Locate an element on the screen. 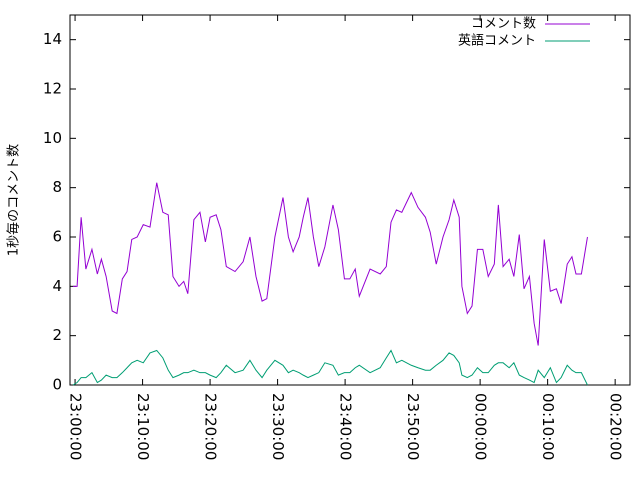  x-tick-label: 23:50:00 is located at coordinates (413, 426).